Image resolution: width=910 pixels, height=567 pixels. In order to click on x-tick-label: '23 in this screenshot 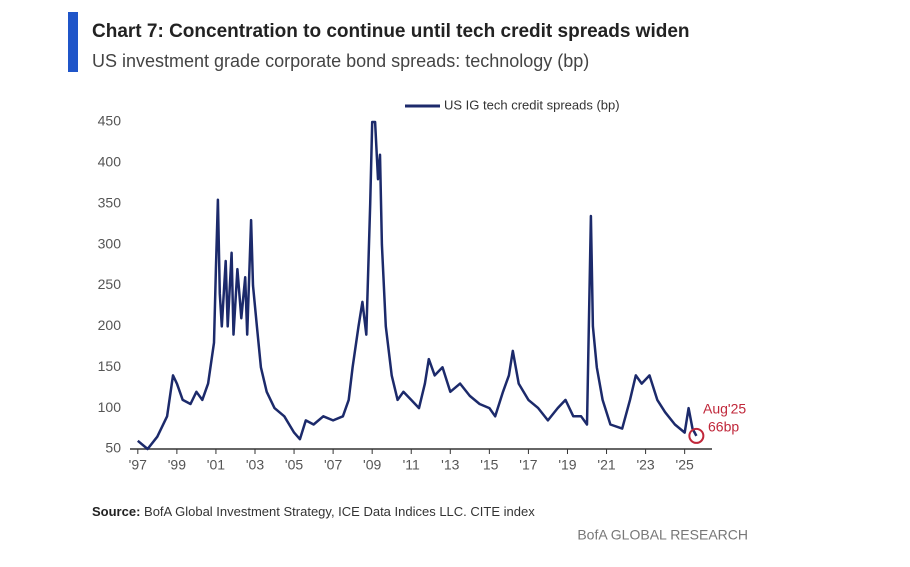, I will do `click(645, 465)`.